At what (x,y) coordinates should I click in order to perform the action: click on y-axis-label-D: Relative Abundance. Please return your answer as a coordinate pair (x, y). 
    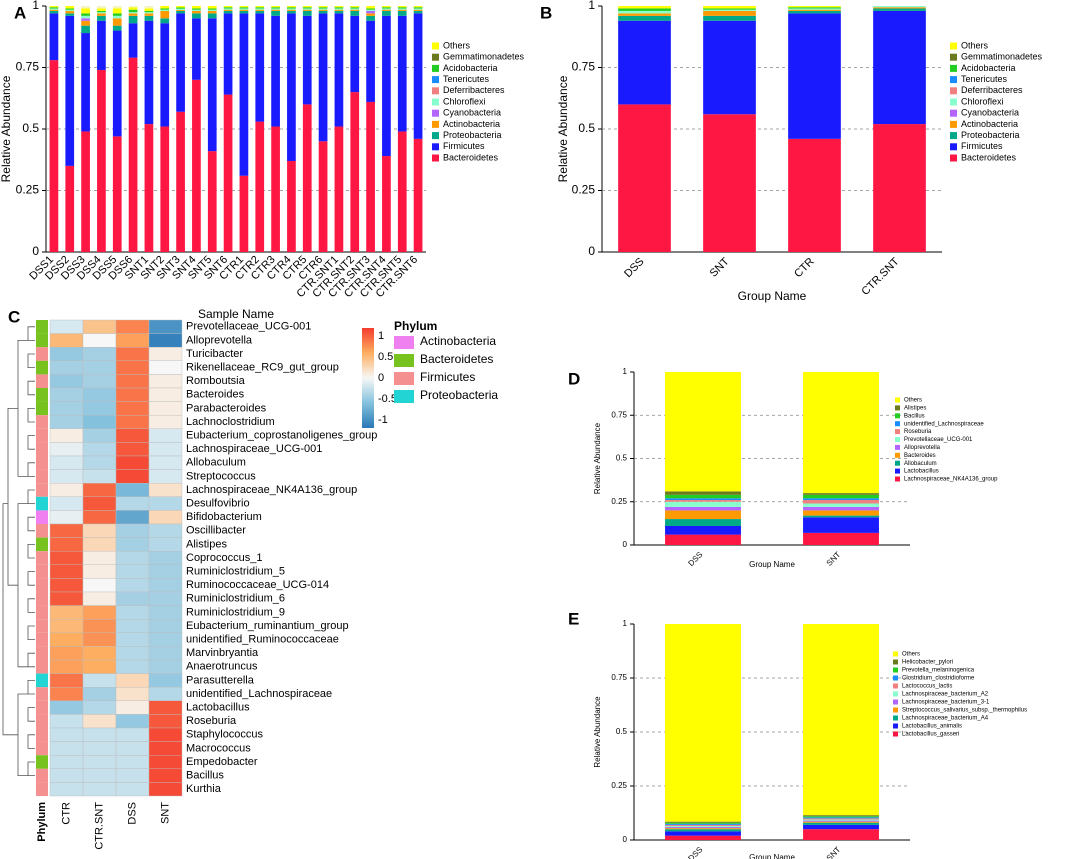
    Looking at the image, I should click on (597, 458).